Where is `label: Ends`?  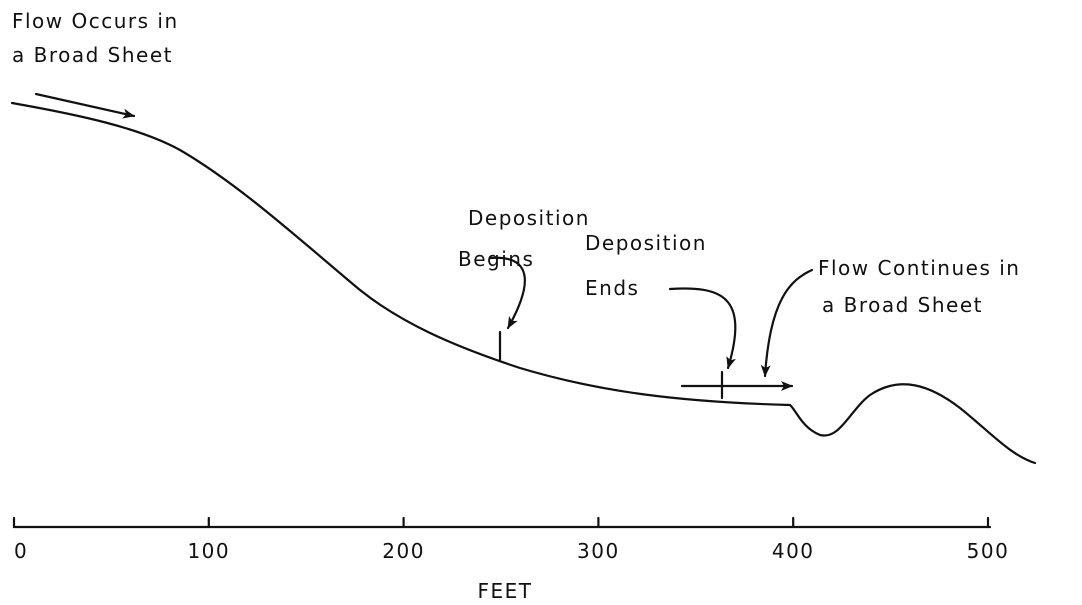 label: Ends is located at coordinates (612, 288).